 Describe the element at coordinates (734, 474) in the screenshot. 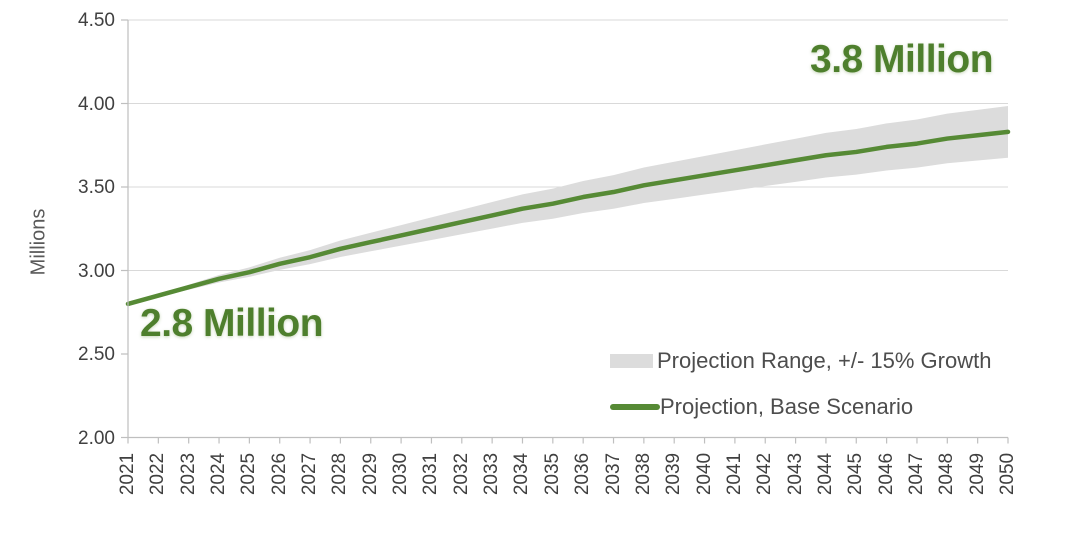

I see `x-tick-label: 2041` at that location.